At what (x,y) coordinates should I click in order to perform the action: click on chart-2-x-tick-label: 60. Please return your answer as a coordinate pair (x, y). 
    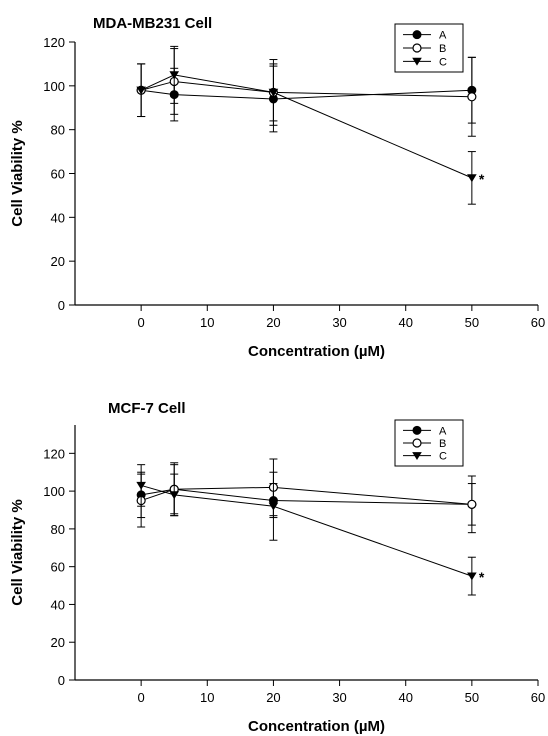
    Looking at the image, I should click on (538, 697).